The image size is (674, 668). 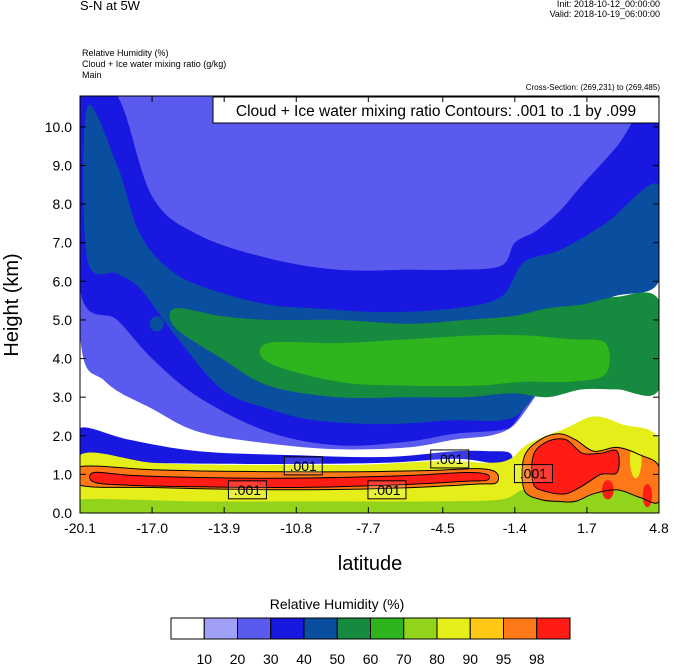 What do you see at coordinates (604, 14) in the screenshot?
I see `valid-time: Valid: 2018-10-19_06:00:00` at bounding box center [604, 14].